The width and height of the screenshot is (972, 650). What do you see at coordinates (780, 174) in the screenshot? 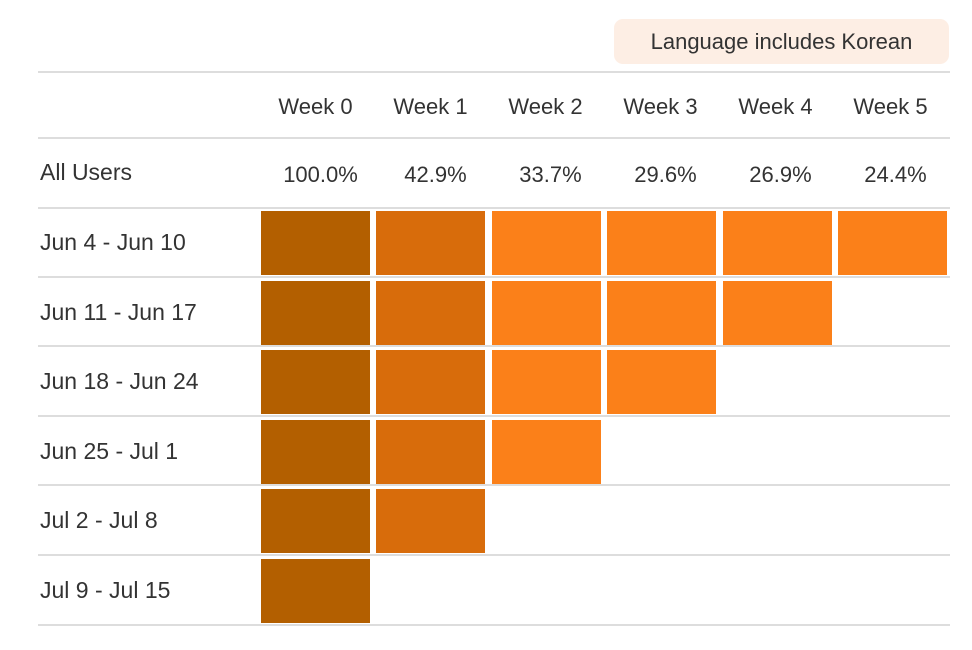
I see `all-users-value-4: 26.9%` at bounding box center [780, 174].